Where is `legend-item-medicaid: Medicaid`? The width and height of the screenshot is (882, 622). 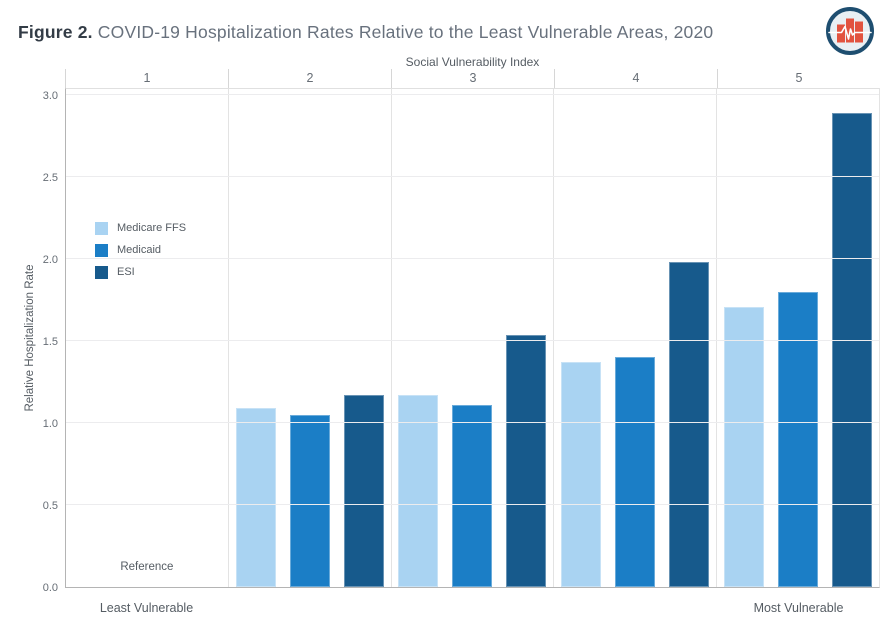
legend-item-medicaid: Medicaid is located at coordinates (140, 250).